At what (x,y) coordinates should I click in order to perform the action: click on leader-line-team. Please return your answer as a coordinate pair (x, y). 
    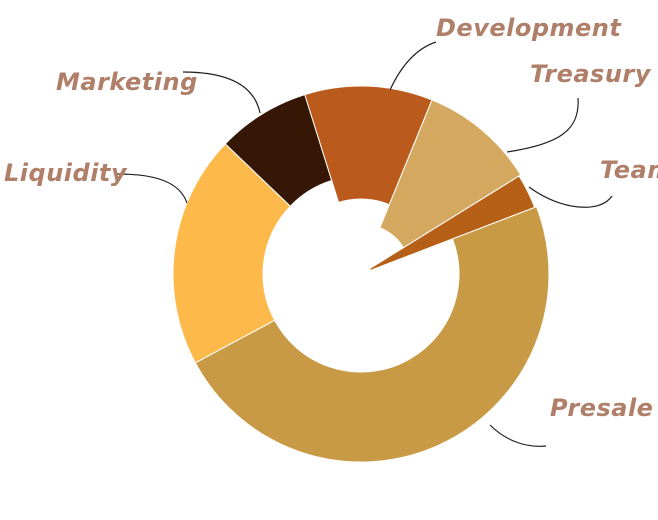
    Looking at the image, I should click on (570, 197).